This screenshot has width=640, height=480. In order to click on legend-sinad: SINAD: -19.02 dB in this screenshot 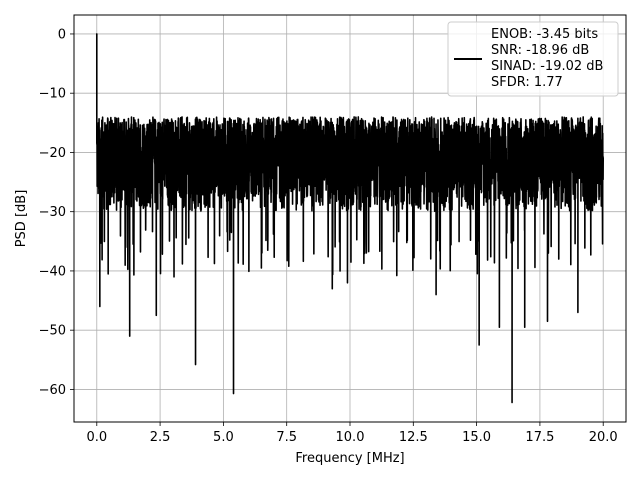, I will do `click(547, 66)`.